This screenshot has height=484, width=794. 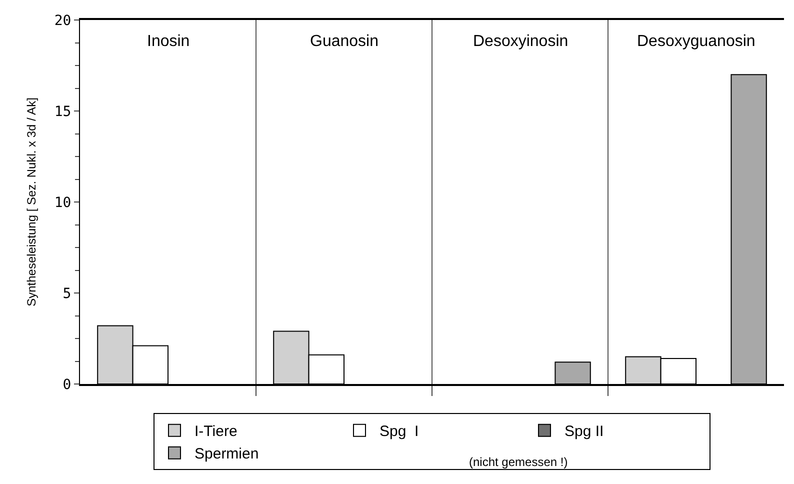 I want to click on legend-label: Spermien, so click(x=226, y=454).